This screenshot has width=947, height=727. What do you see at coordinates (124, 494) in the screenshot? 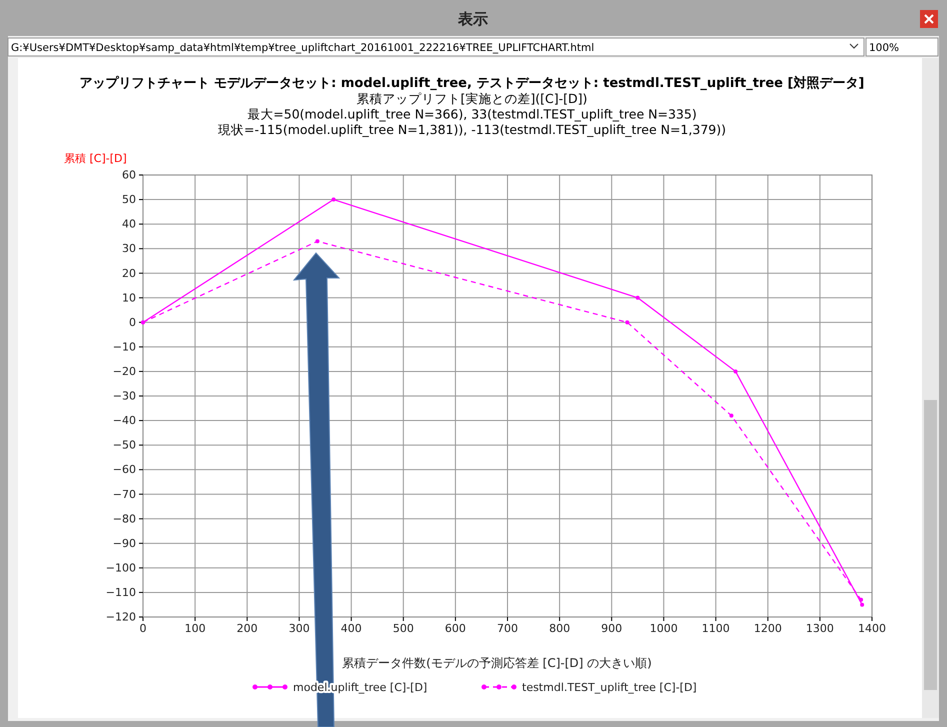
I see `y-tick-label: −70` at bounding box center [124, 494].